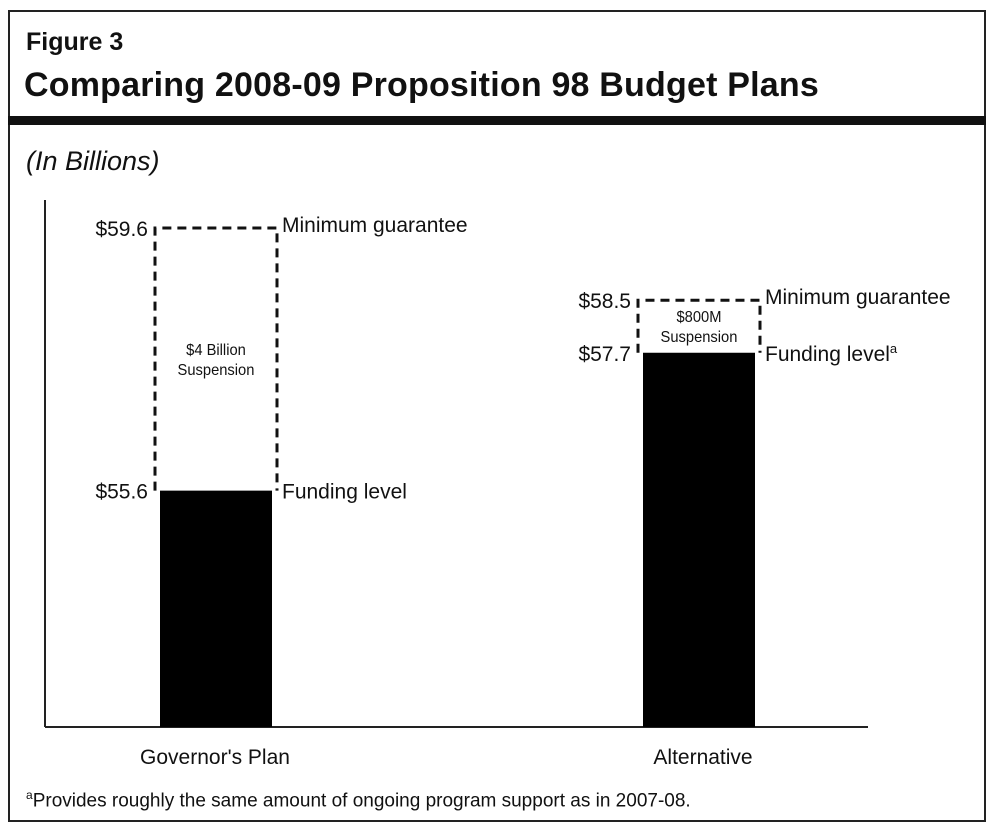 The height and width of the screenshot is (829, 995). What do you see at coordinates (216, 350) in the screenshot?
I see `suspension-label: $4 Billion` at bounding box center [216, 350].